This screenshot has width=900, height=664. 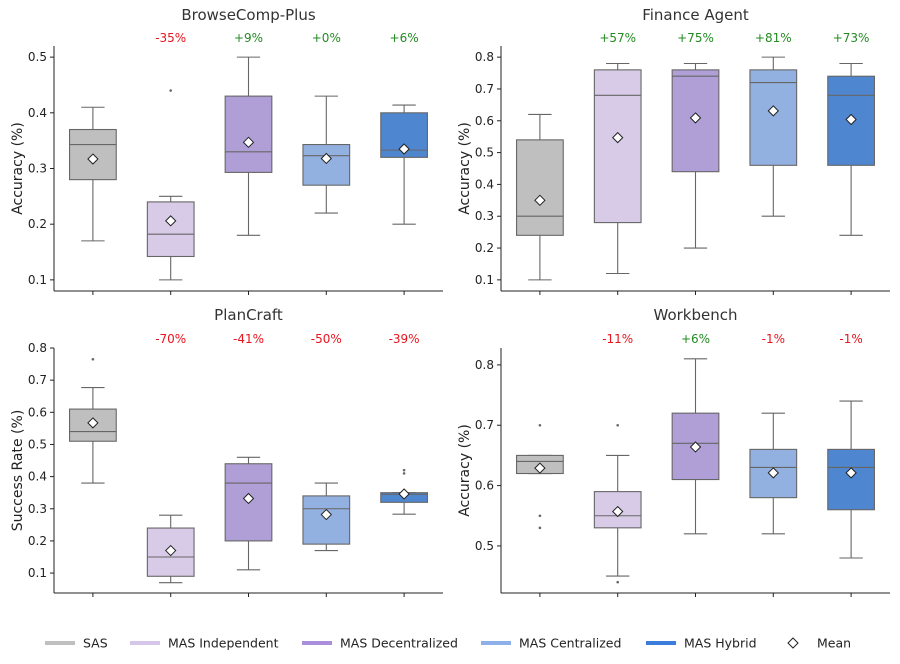 I want to click on box-mas-decentralized: +9%, so click(x=248, y=163).